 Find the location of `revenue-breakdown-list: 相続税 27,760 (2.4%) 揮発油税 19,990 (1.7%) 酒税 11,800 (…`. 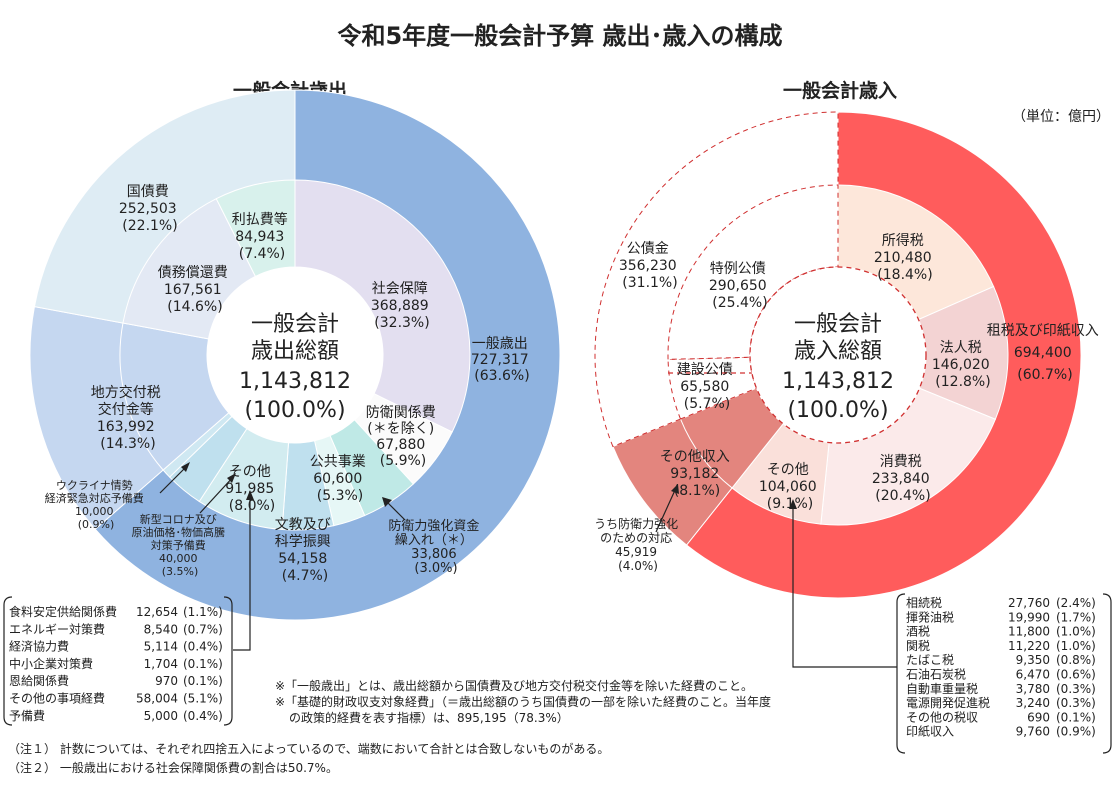

revenue-breakdown-list: 相続税 27,760 (2.4%) 揮発油税 19,990 (1.7%) 酒税 11,800 (… is located at coordinates (1001, 667).